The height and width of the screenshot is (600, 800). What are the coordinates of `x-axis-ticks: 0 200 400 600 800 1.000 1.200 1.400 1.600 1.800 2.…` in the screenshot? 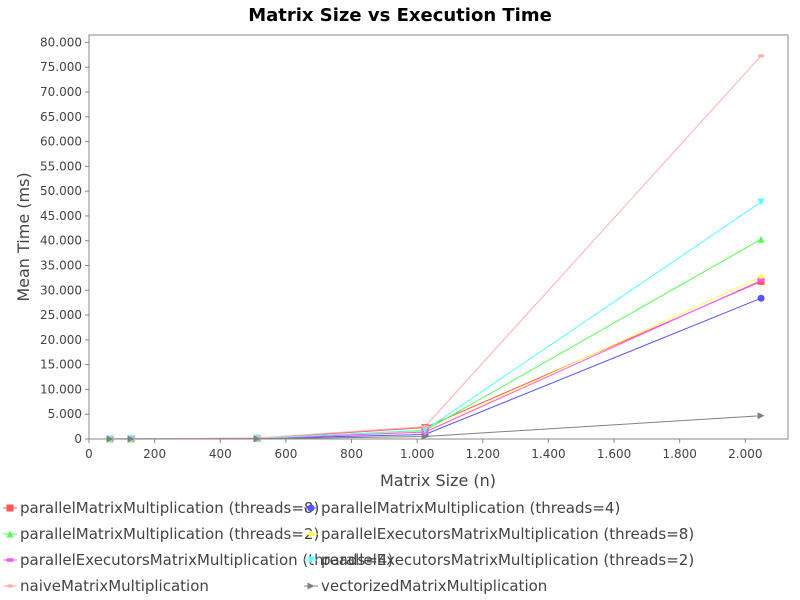 It's located at (424, 450).